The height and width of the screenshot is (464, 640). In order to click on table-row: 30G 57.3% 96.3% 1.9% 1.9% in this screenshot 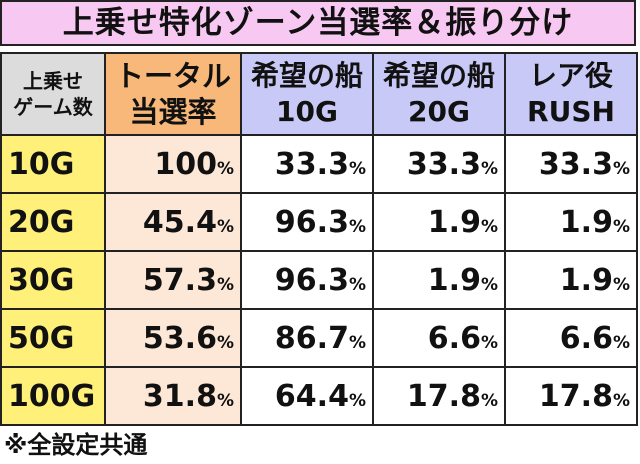, I will do `click(319, 280)`.